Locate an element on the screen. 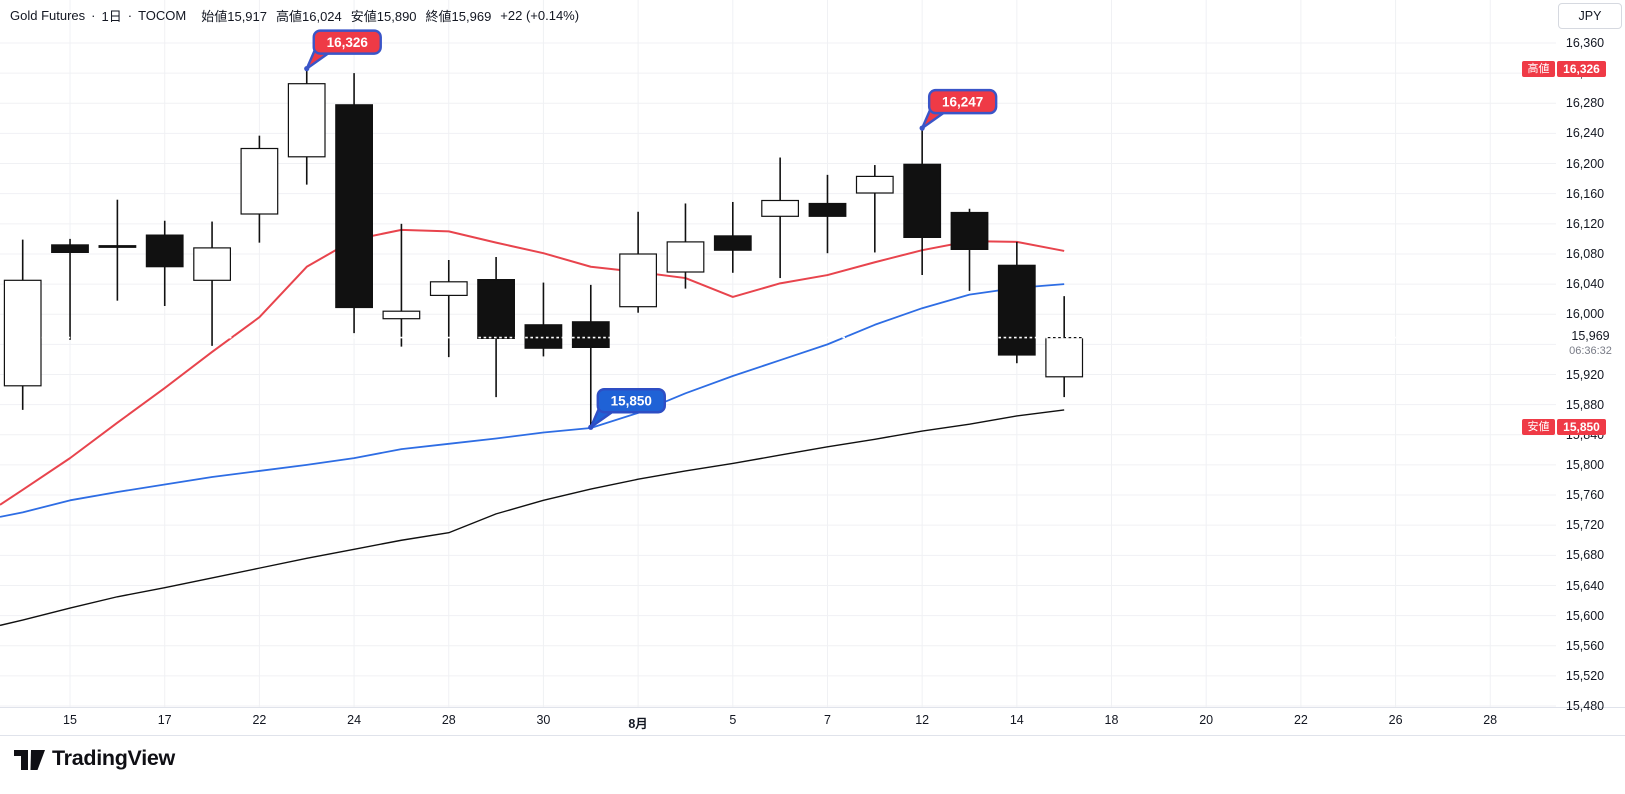 The image size is (1625, 794). tradingview-wordmark: TradingView is located at coordinates (113, 758).